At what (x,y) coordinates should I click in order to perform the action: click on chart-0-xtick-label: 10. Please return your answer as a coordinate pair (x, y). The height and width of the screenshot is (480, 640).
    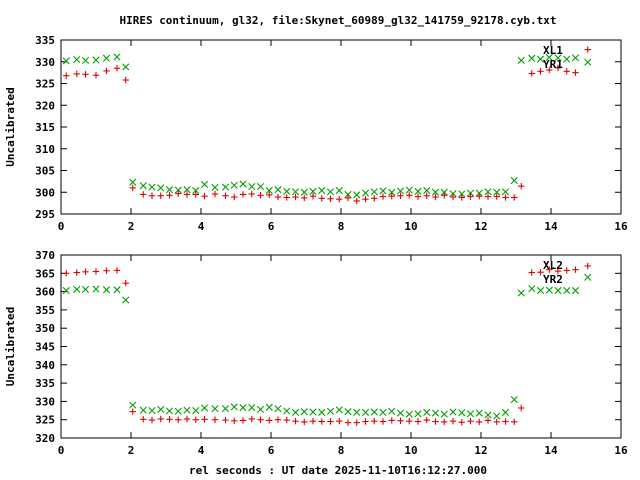
    Looking at the image, I should click on (410, 226).